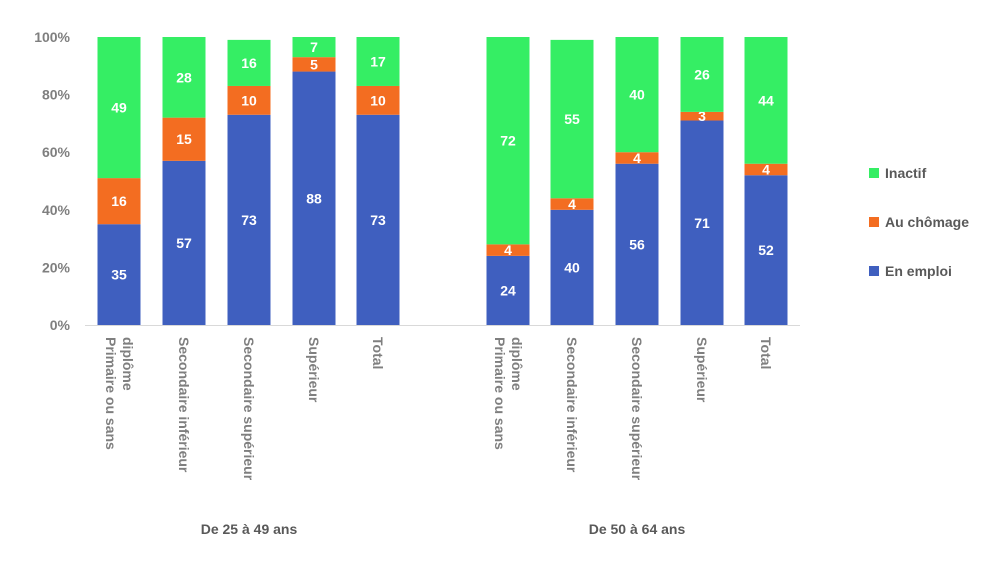 This screenshot has height=564, width=1000. Describe the element at coordinates (56, 267) in the screenshot. I see `y-tick-label: 20%` at that location.